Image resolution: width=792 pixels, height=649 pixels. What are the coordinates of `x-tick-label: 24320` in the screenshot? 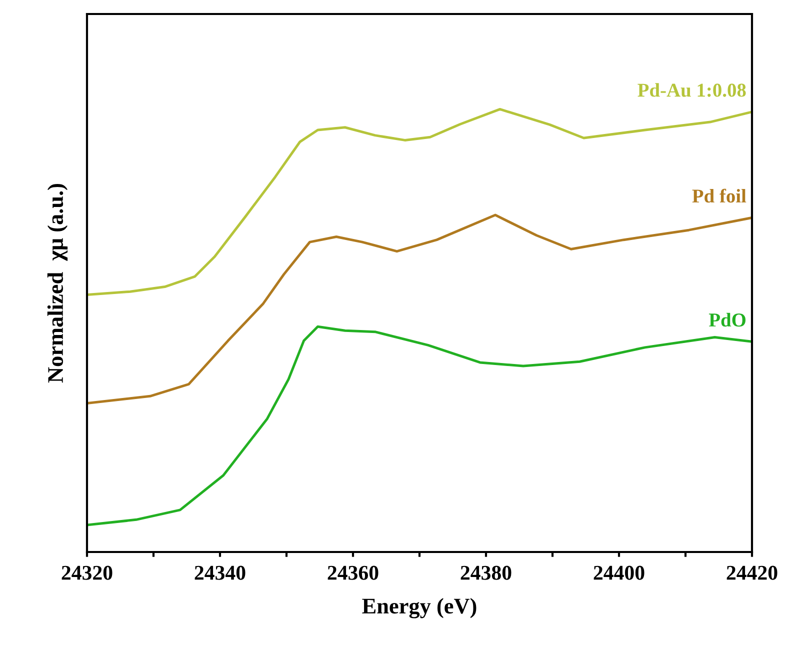 It's located at (87, 573).